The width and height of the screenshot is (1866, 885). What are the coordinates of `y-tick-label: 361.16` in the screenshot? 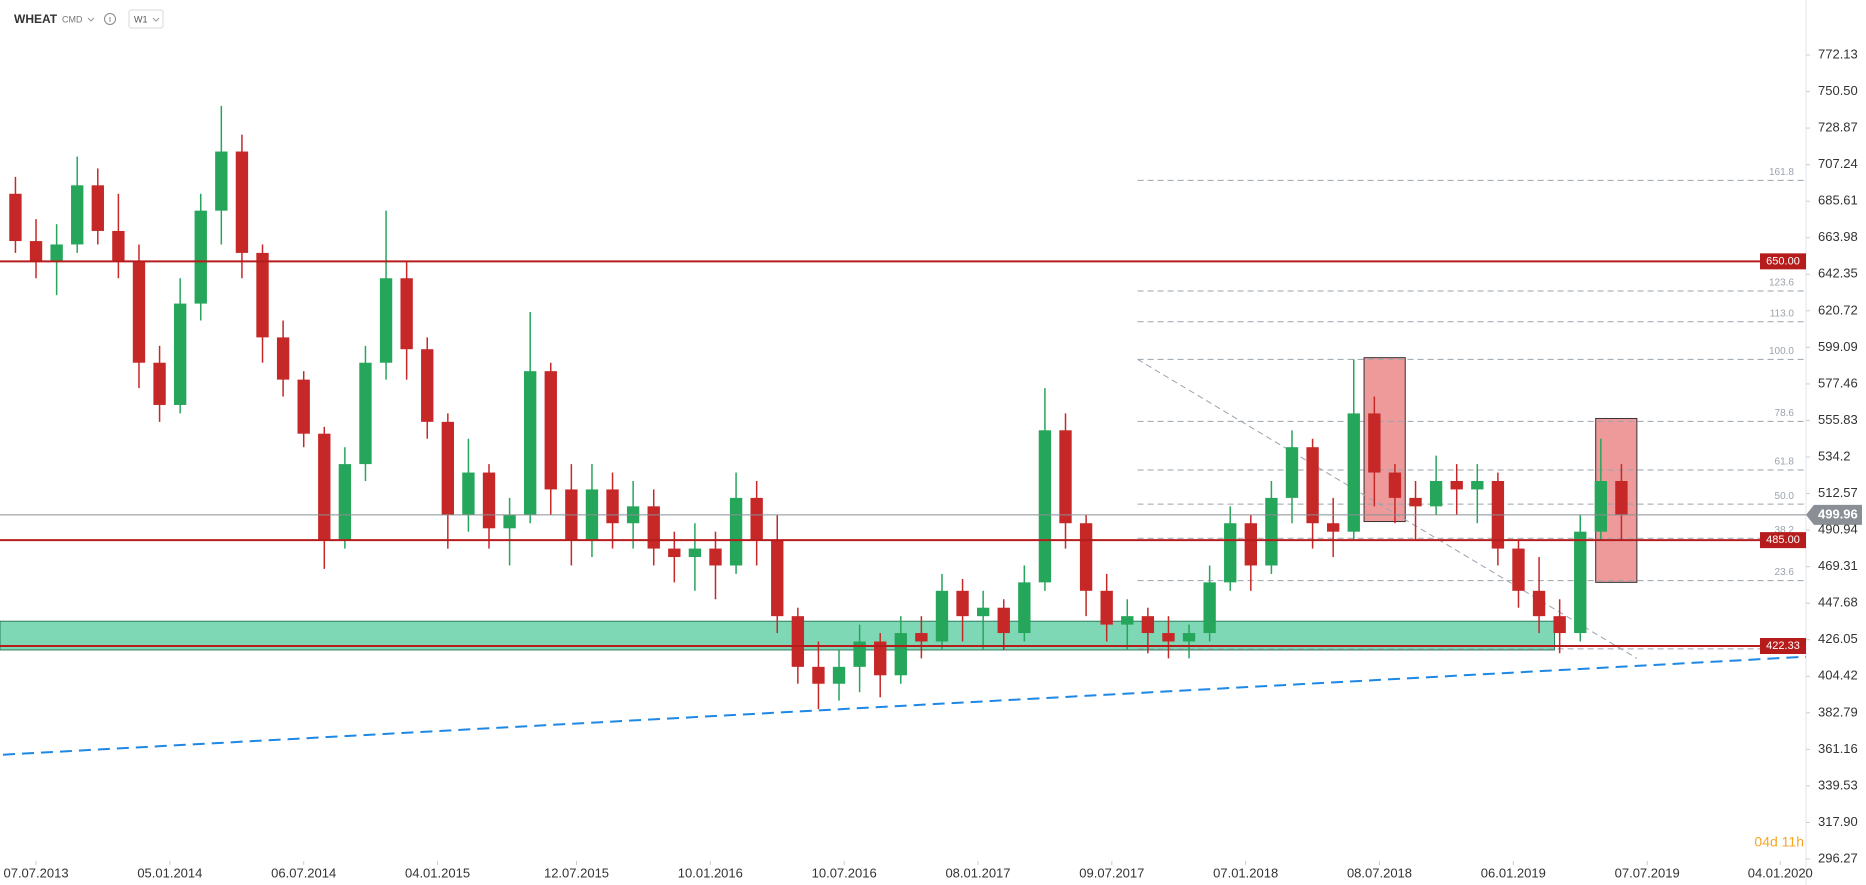 It's located at (1838, 748).